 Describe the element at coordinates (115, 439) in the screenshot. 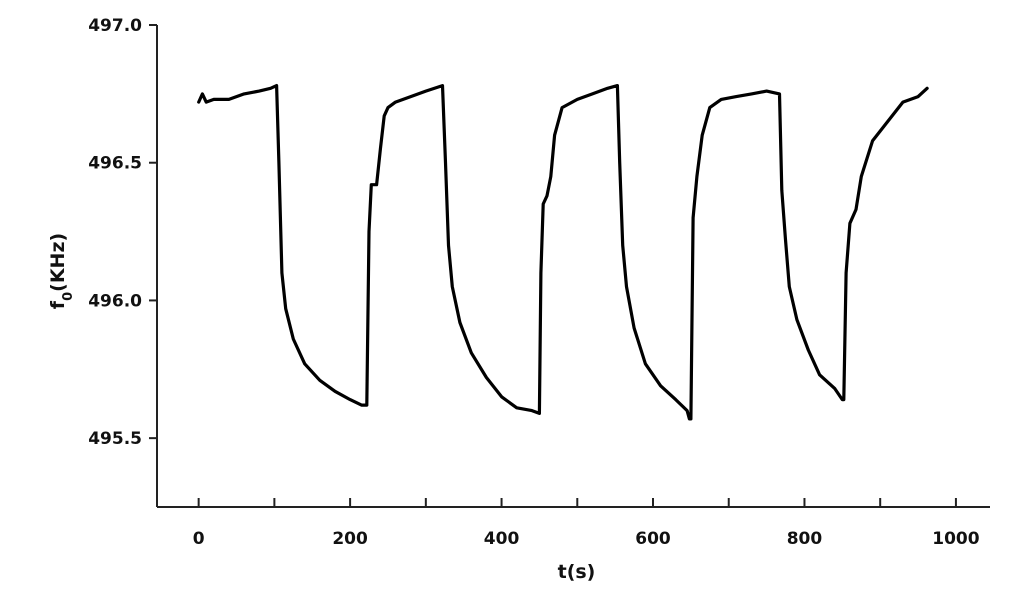

I see `y-tick-label: 495.5` at that location.